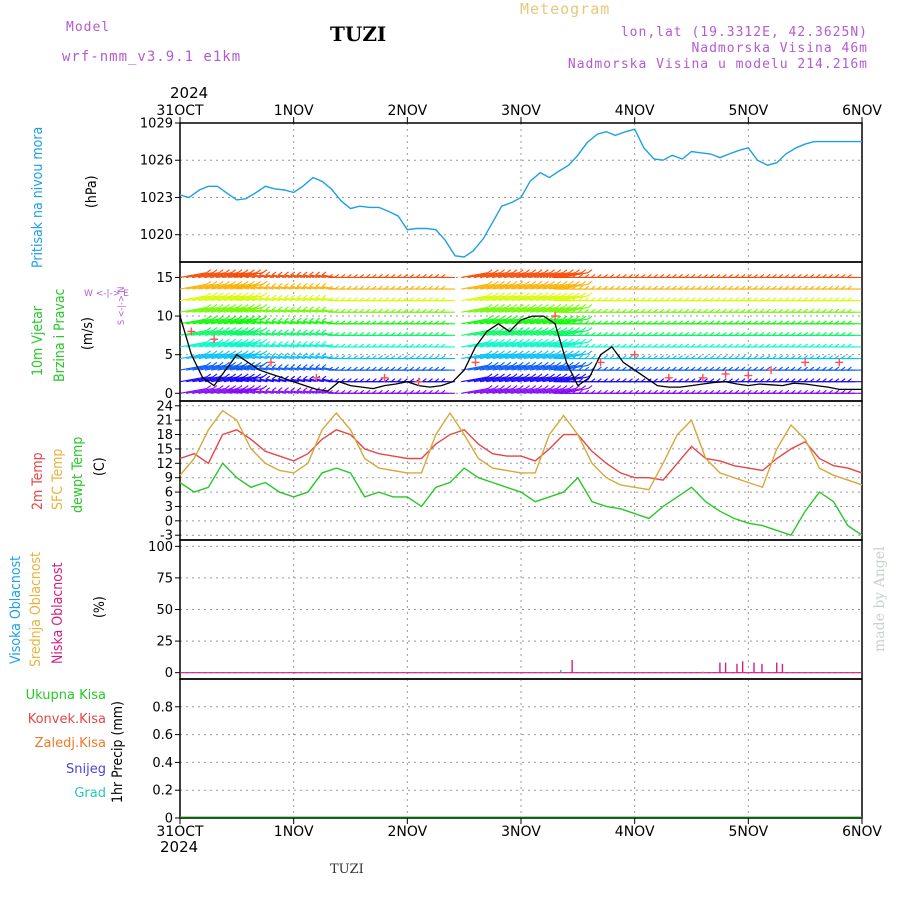 This screenshot has height=900, width=900. Describe the element at coordinates (106, 294) in the screenshot. I see `wind-compass-we: W <-|-> E` at that location.